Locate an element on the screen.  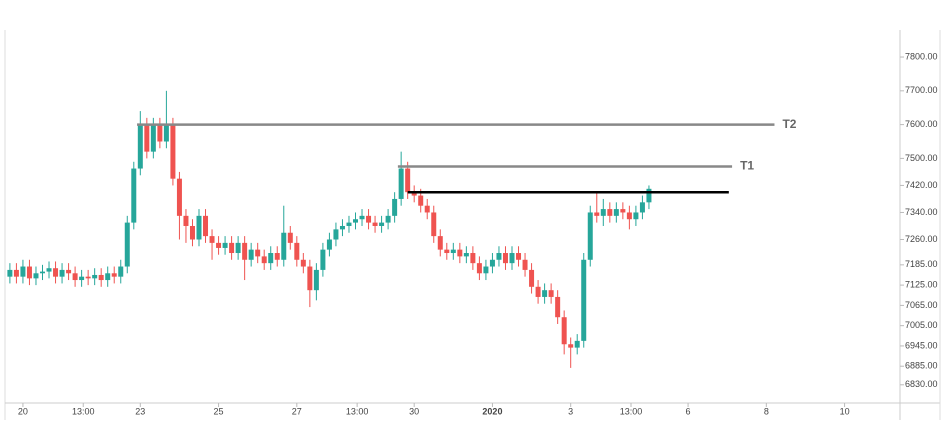
y-tick-label: 7420.00 is located at coordinates (921, 185).